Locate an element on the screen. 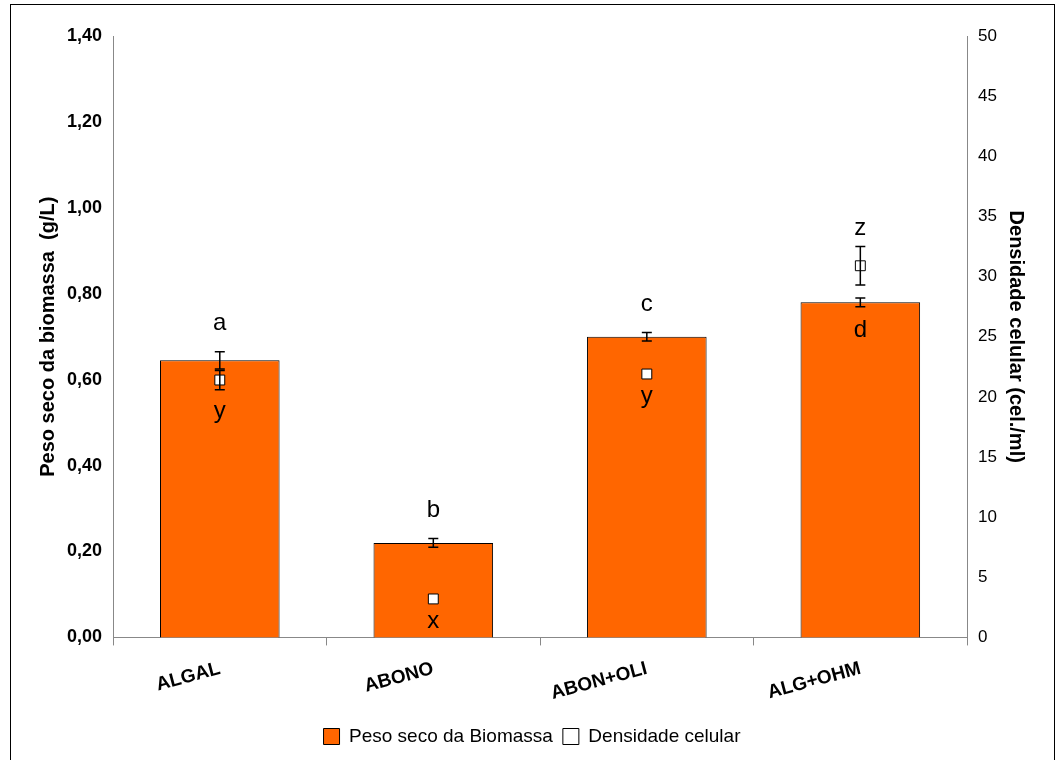 This screenshot has width=1059, height=760. y-tick-label: 1,20 is located at coordinates (84, 120).